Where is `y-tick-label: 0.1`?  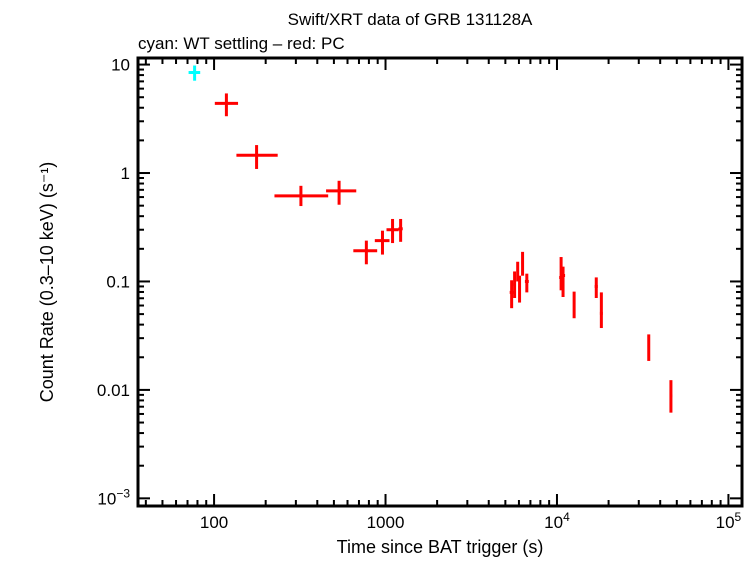 y-tick-label: 0.1 is located at coordinates (118, 281).